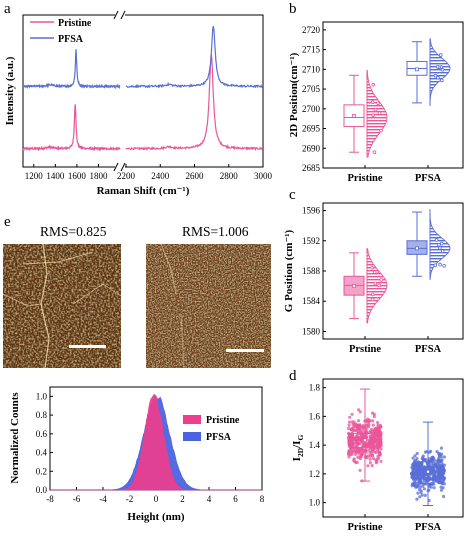 Image resolution: width=474 pixels, height=540 pixels. What do you see at coordinates (194, 57) in the screenshot?
I see `spectrum-line-pfsa` at bounding box center [194, 57].